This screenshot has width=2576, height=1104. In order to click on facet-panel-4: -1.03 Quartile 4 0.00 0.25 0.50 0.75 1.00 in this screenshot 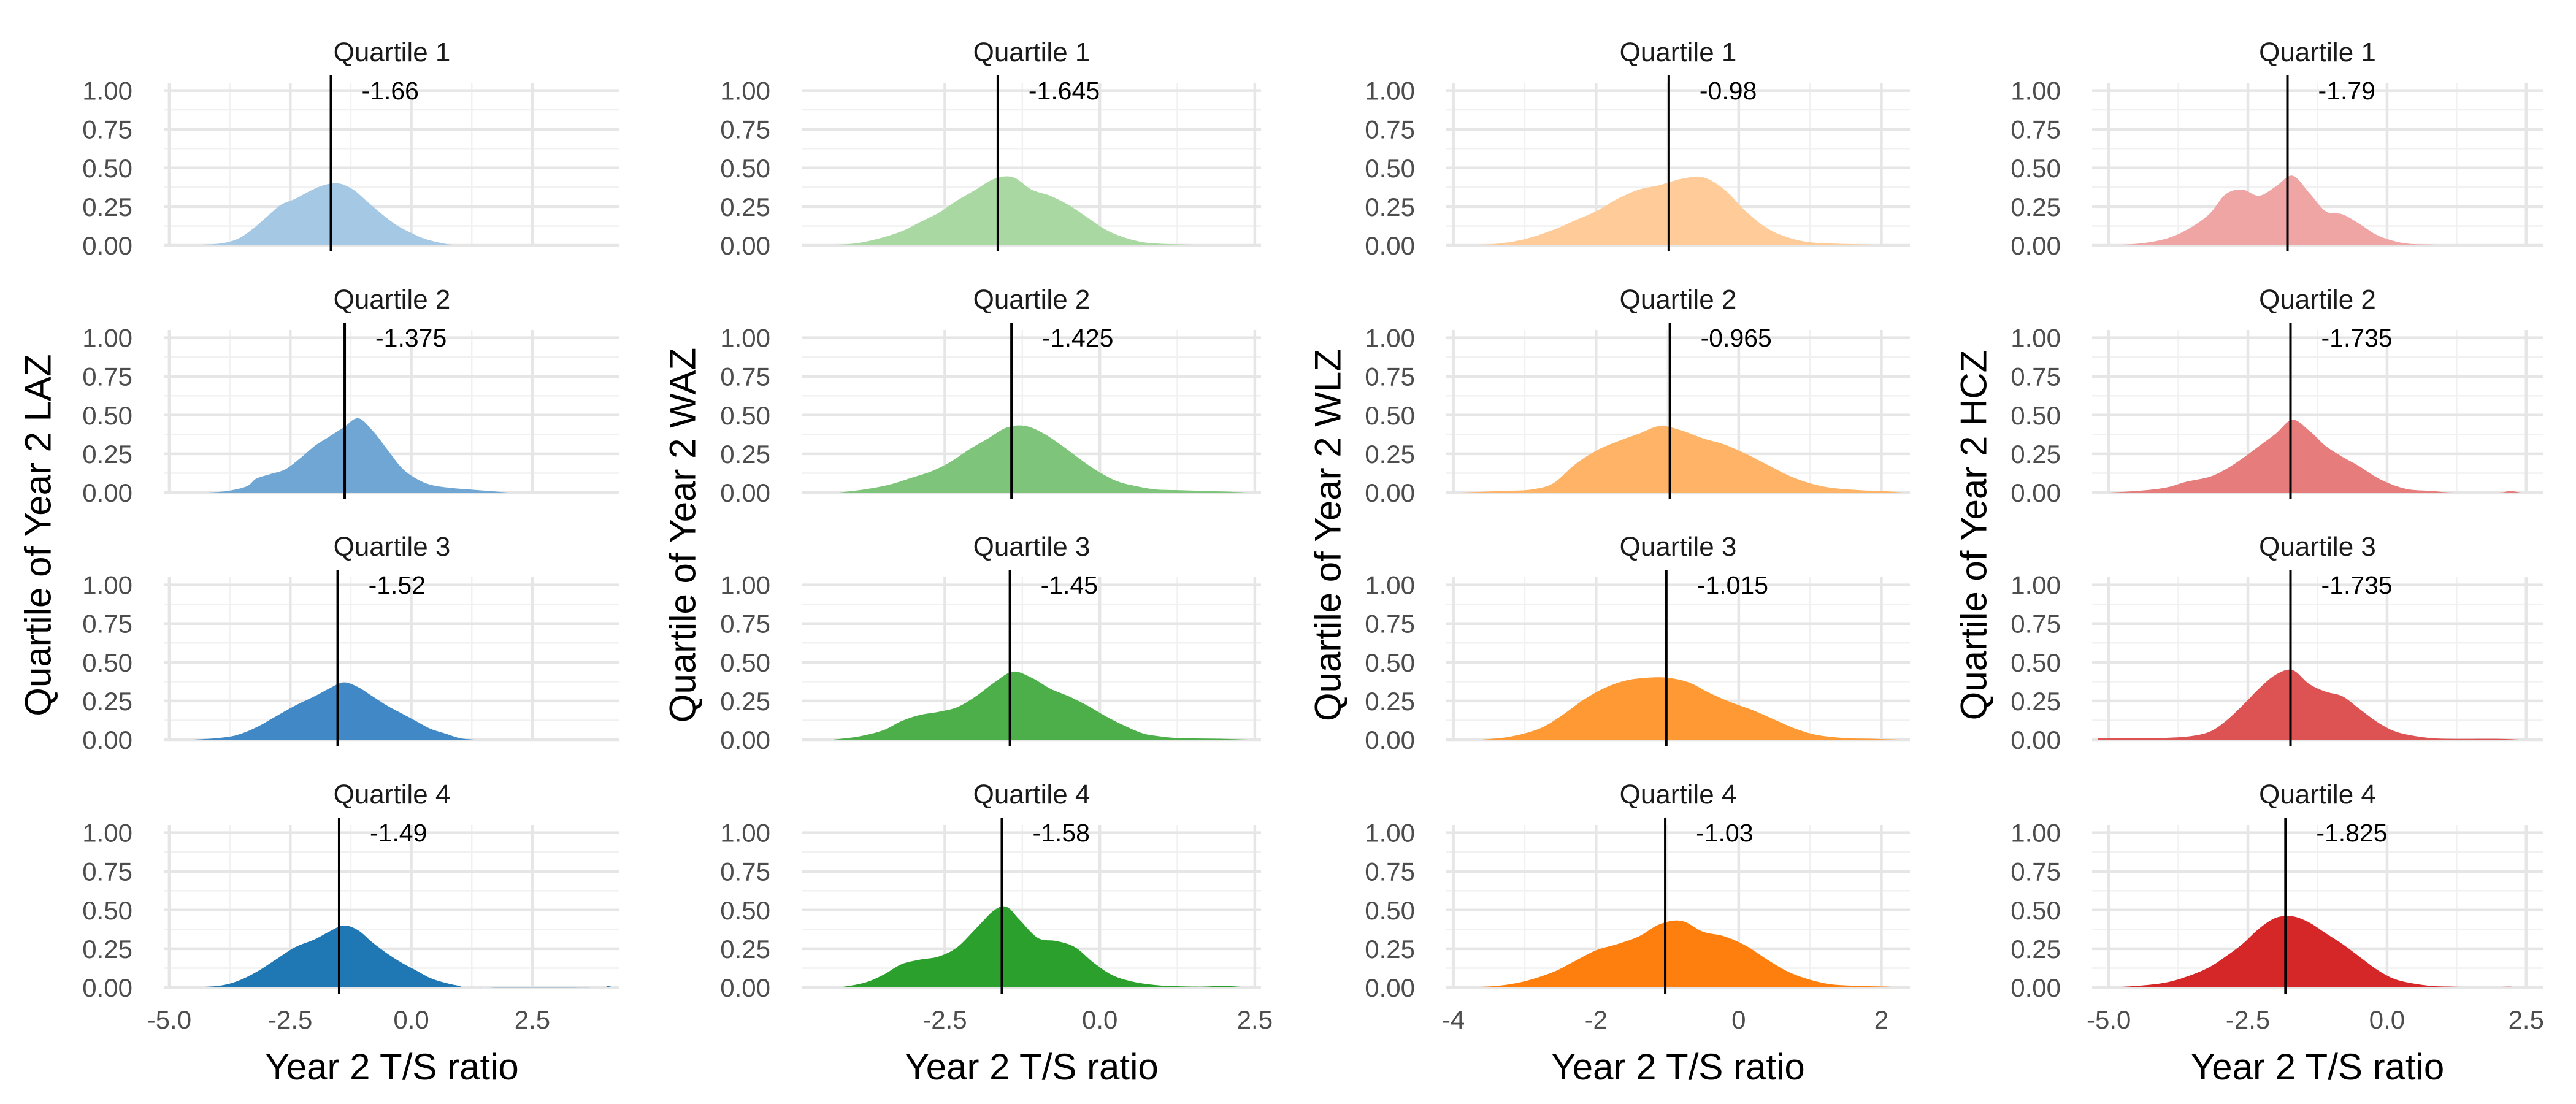, I will do `click(1637, 891)`.